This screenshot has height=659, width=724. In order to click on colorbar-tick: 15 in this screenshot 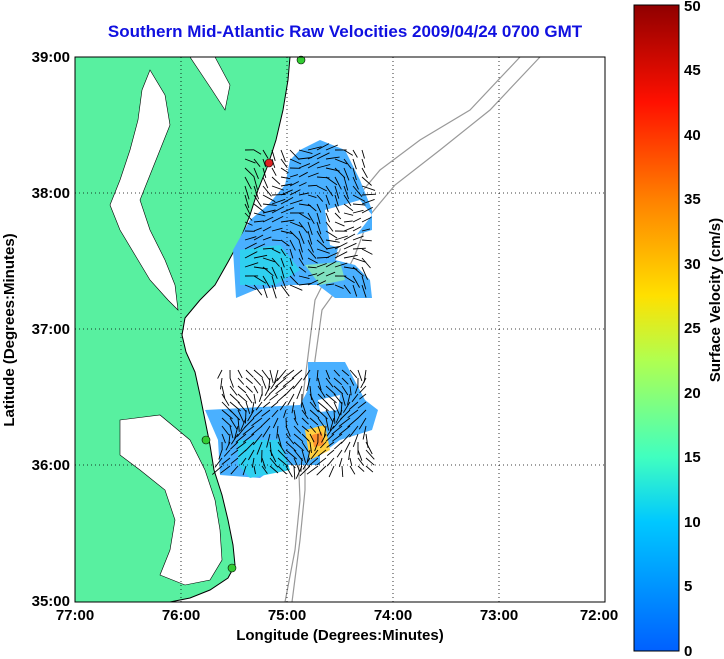, I will do `click(692, 457)`.